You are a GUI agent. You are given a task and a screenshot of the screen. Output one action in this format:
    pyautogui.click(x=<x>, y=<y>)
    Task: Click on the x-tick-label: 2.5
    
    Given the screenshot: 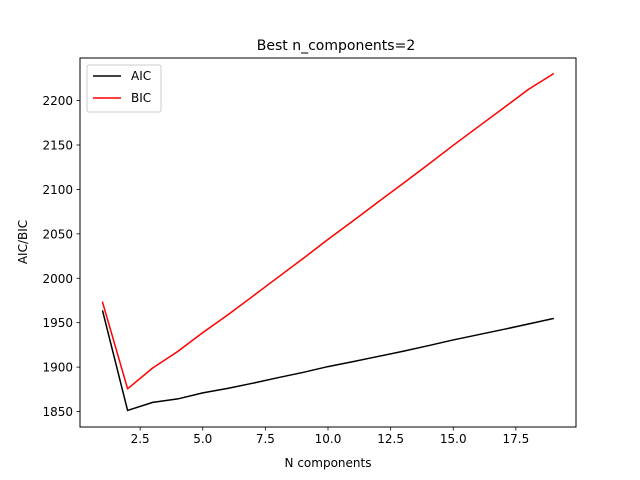 What is the action you would take?
    pyautogui.click(x=140, y=439)
    